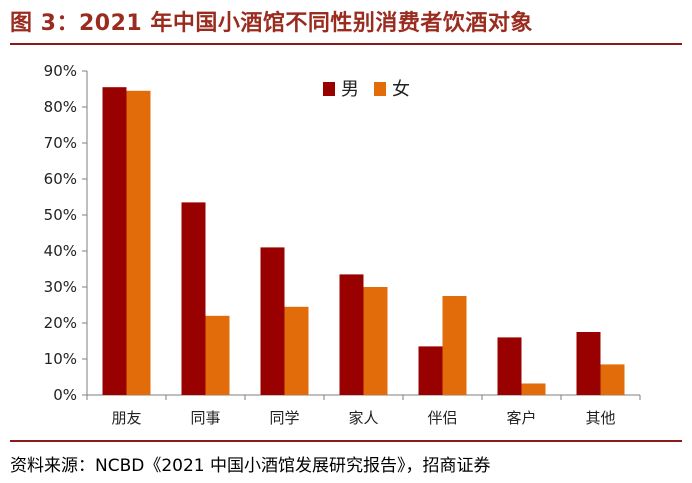 The image size is (692, 483). What do you see at coordinates (271, 23) in the screenshot?
I see `figure-title: 图 3：2021 年中国小酒馆不同性别消费者饮酒对象` at bounding box center [271, 23].